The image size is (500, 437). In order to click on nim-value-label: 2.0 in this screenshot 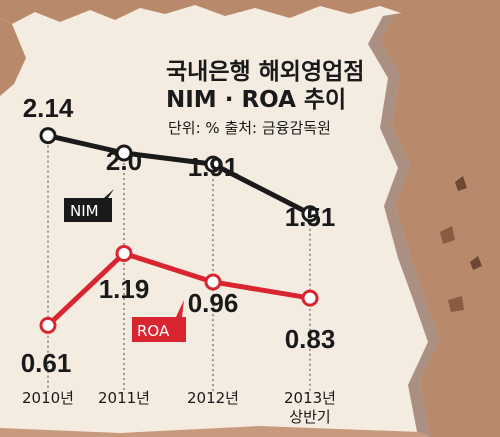, I will do `click(124, 161)`.